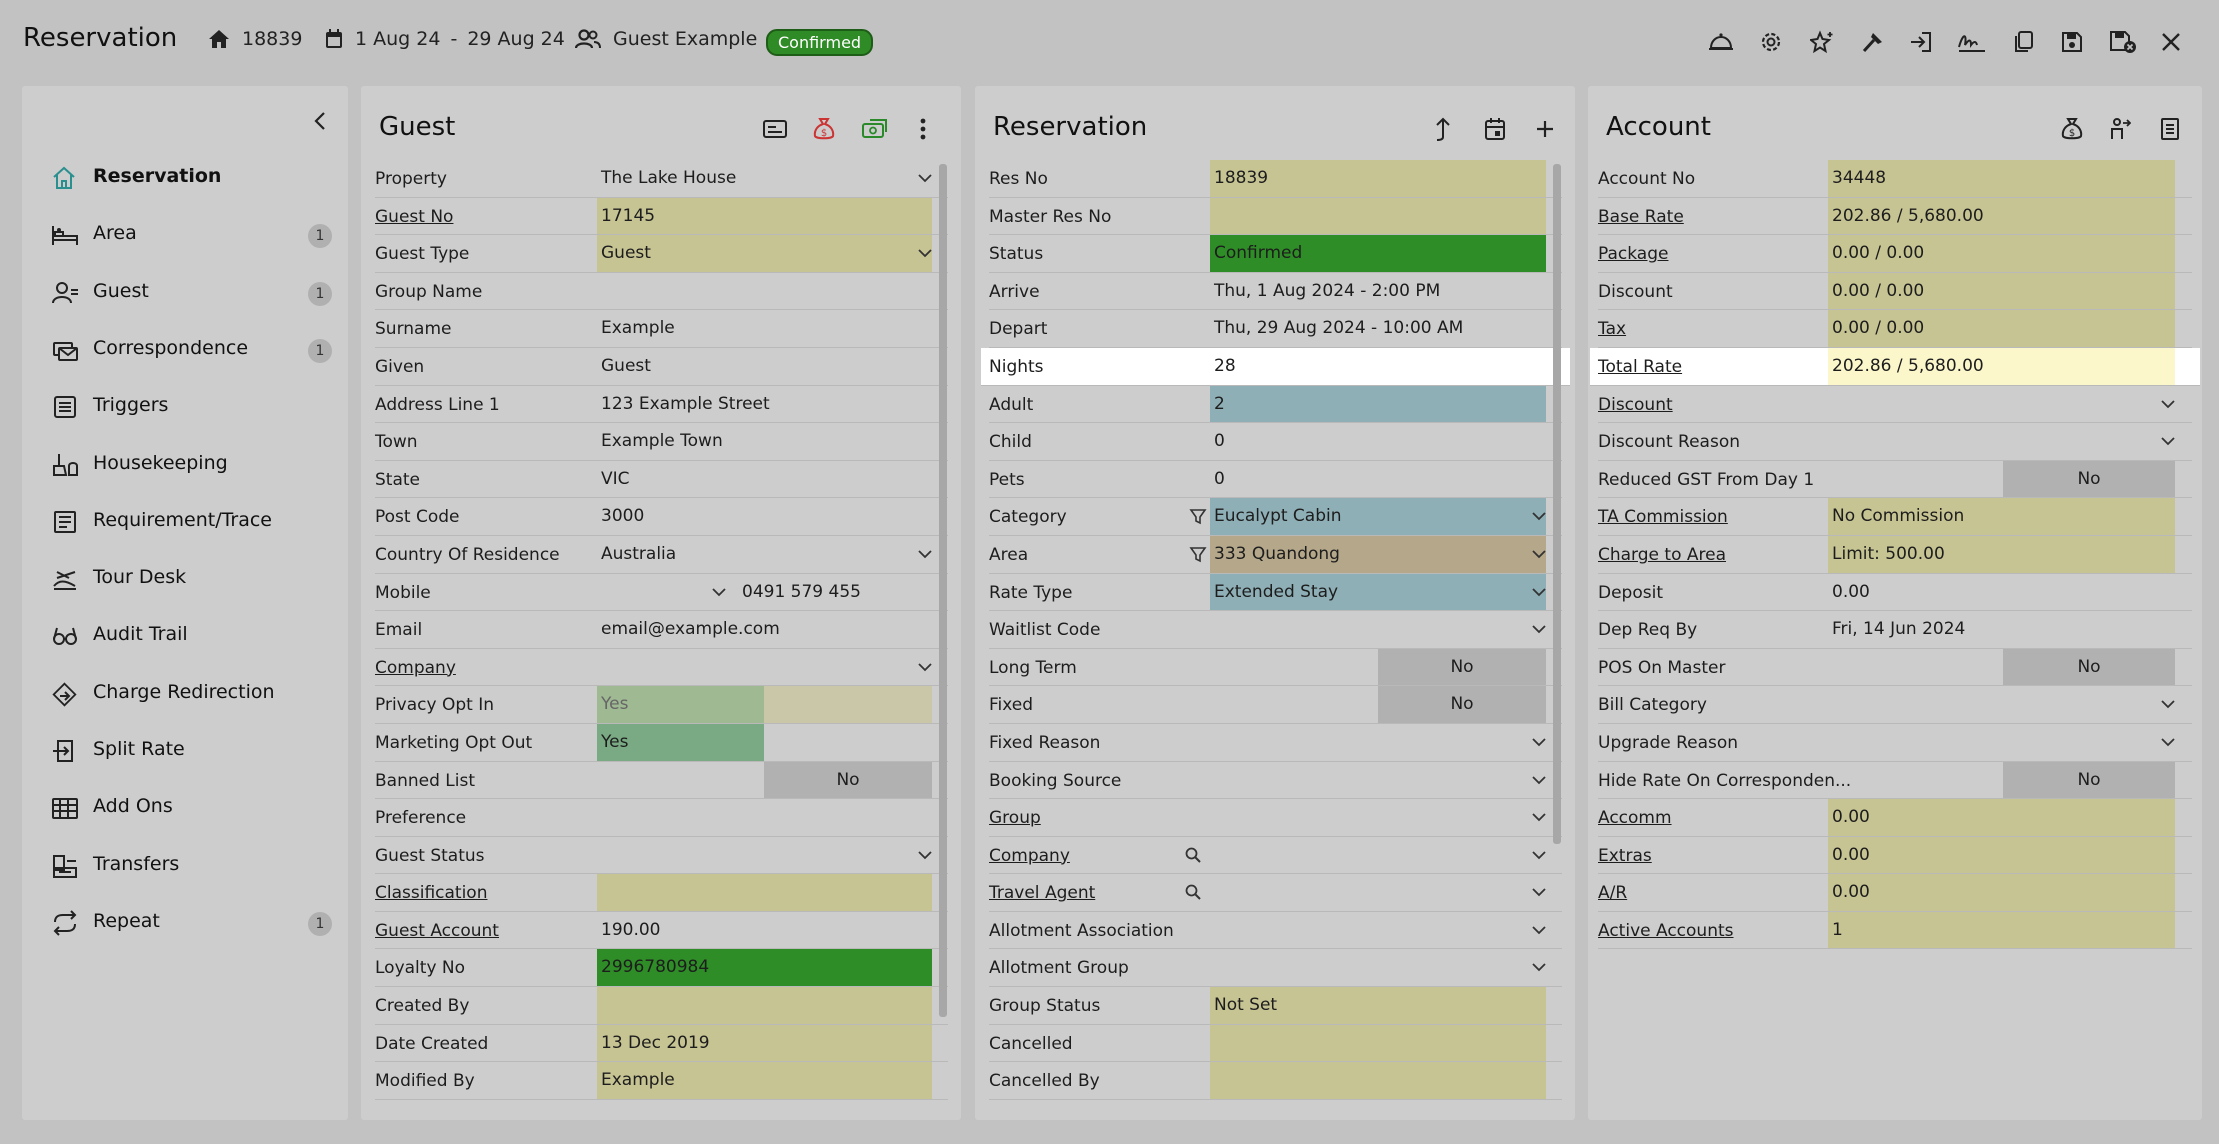 This screenshot has height=1144, width=2219. Describe the element at coordinates (1822, 42) in the screenshot. I see `magic-icon` at that location.